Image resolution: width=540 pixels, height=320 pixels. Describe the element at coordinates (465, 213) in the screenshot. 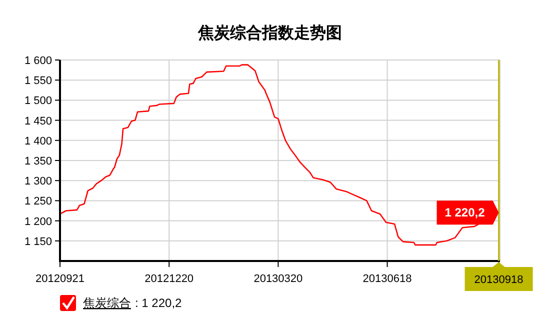

I see `annotation: 1 220,2` at that location.